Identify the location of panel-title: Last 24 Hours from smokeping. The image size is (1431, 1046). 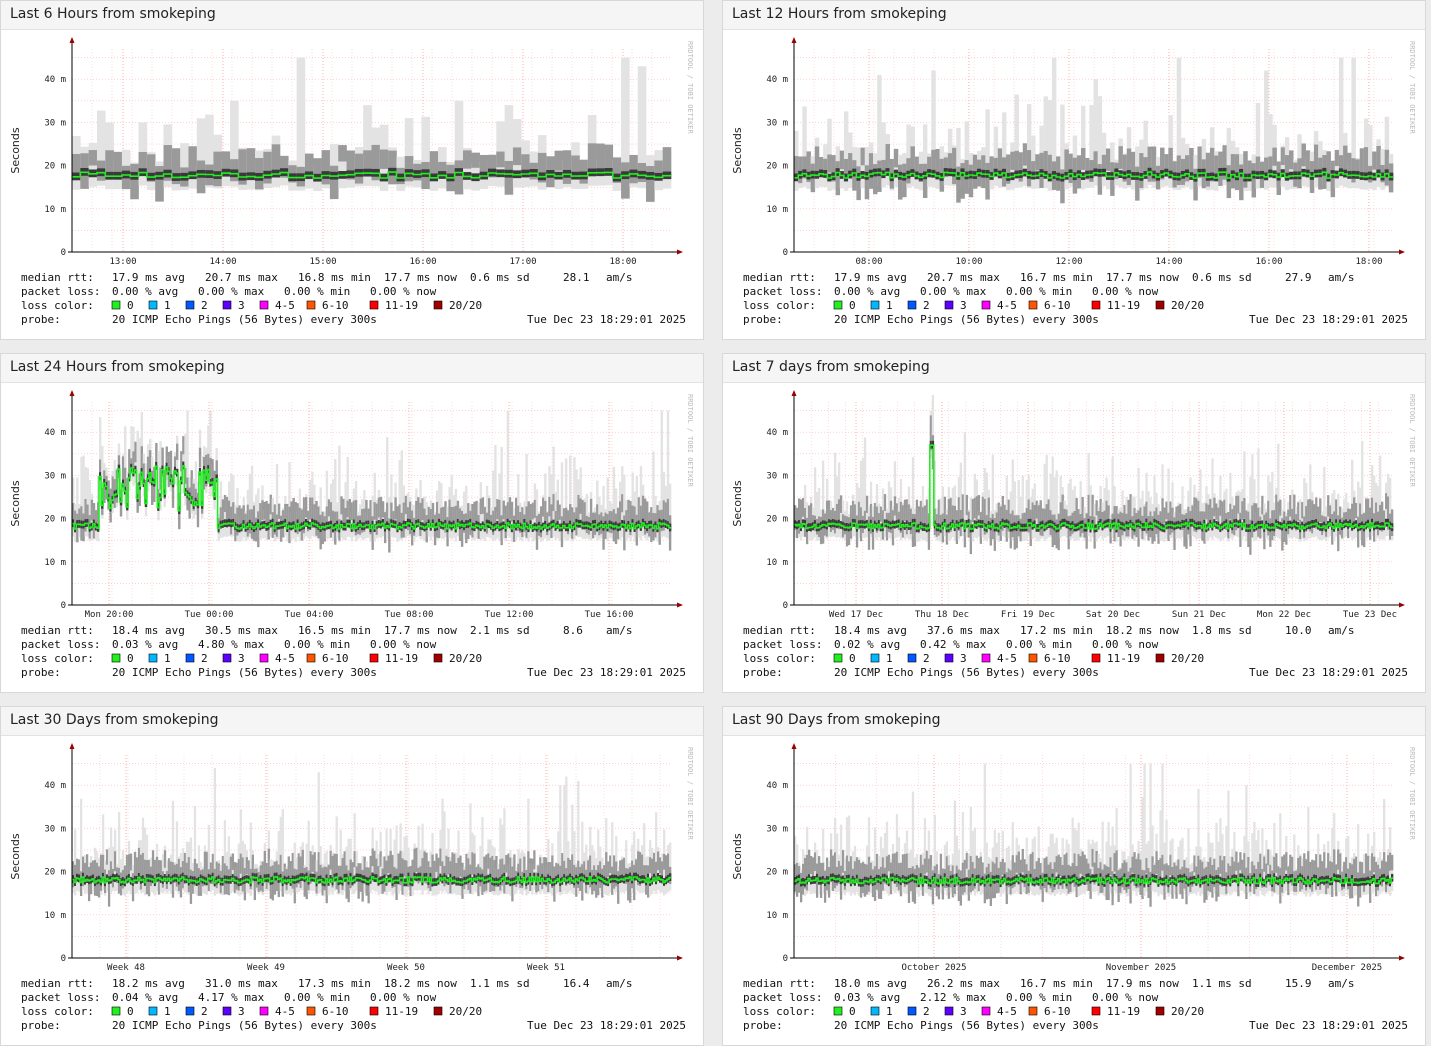
(352, 368).